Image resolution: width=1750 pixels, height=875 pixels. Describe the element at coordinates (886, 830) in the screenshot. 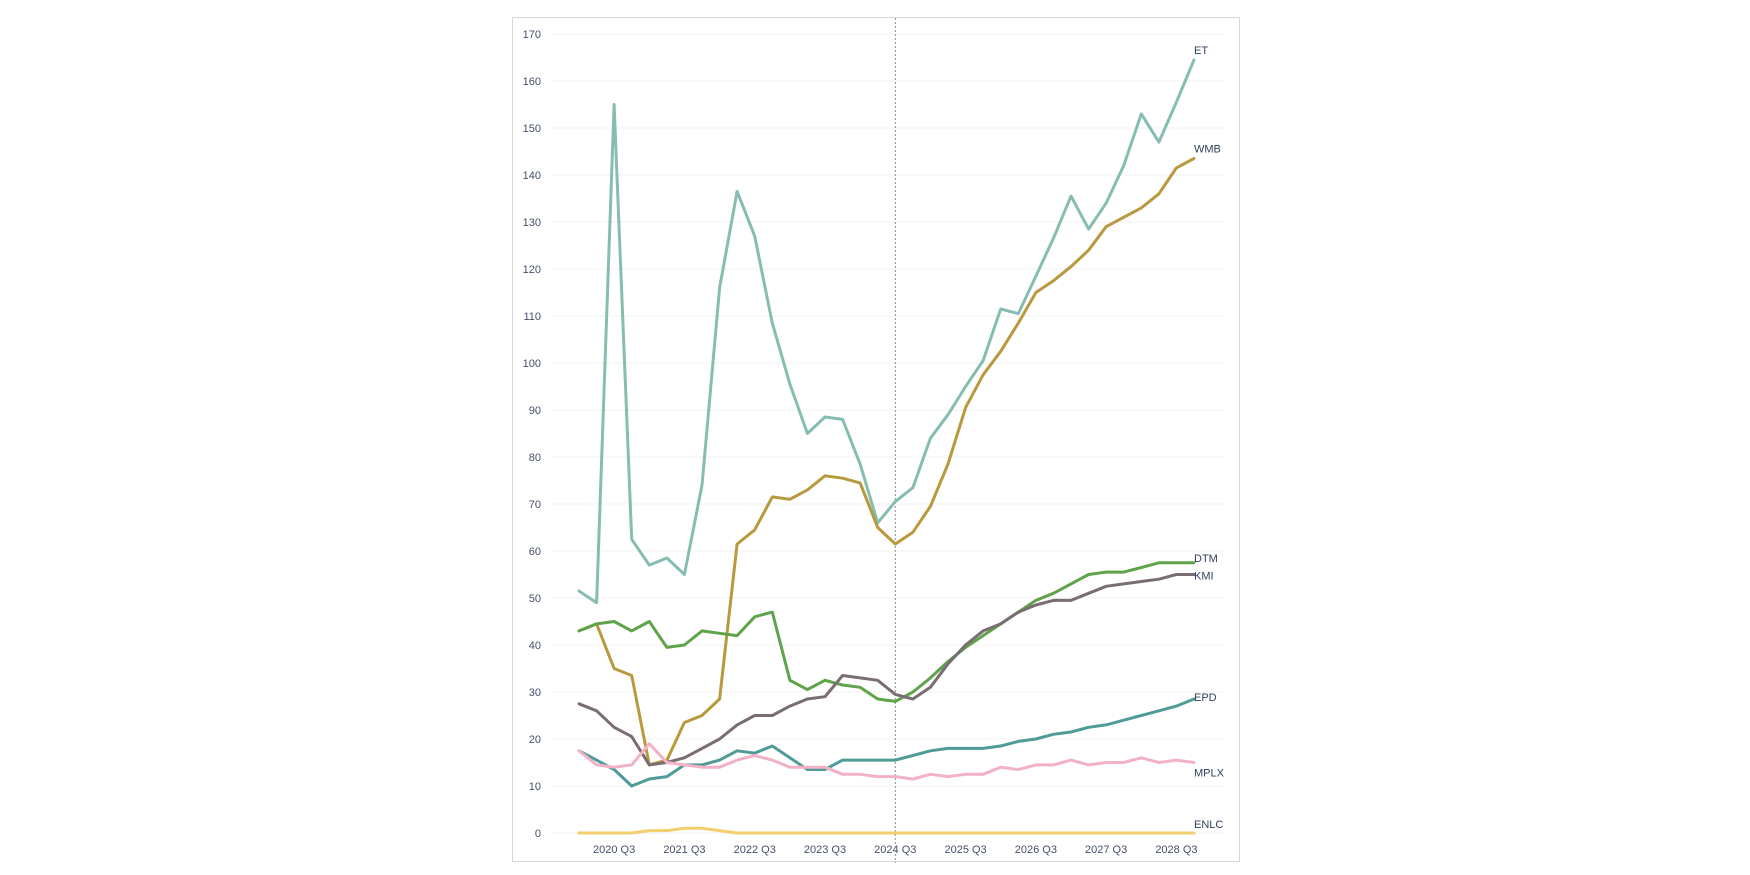

I see `series-line-enlc` at that location.